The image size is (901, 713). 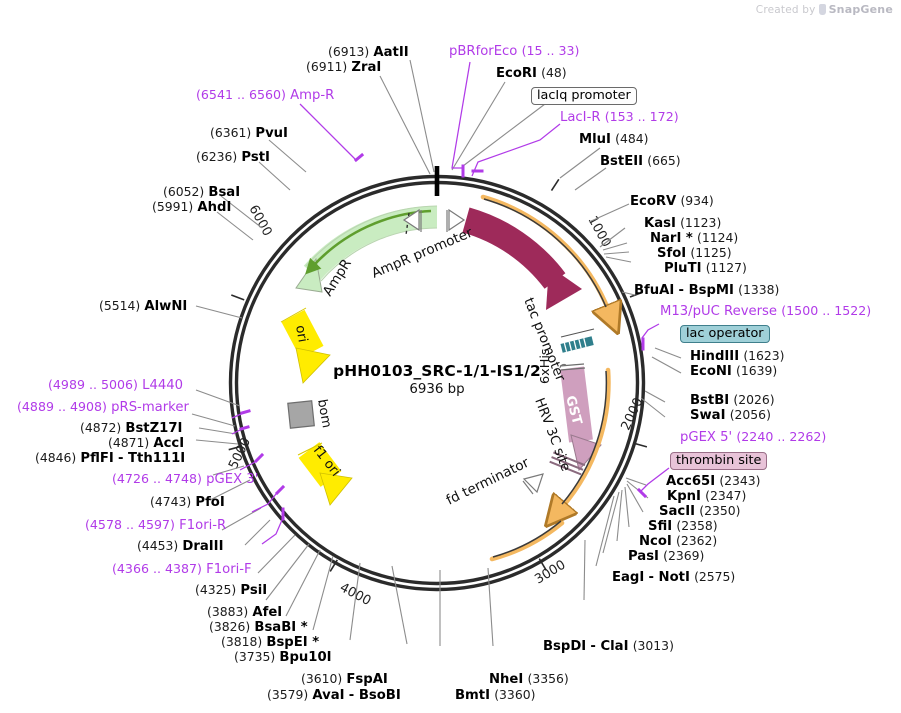 What do you see at coordinates (671, 238) in the screenshot?
I see `enzyme-name: NarI *` at bounding box center [671, 238].